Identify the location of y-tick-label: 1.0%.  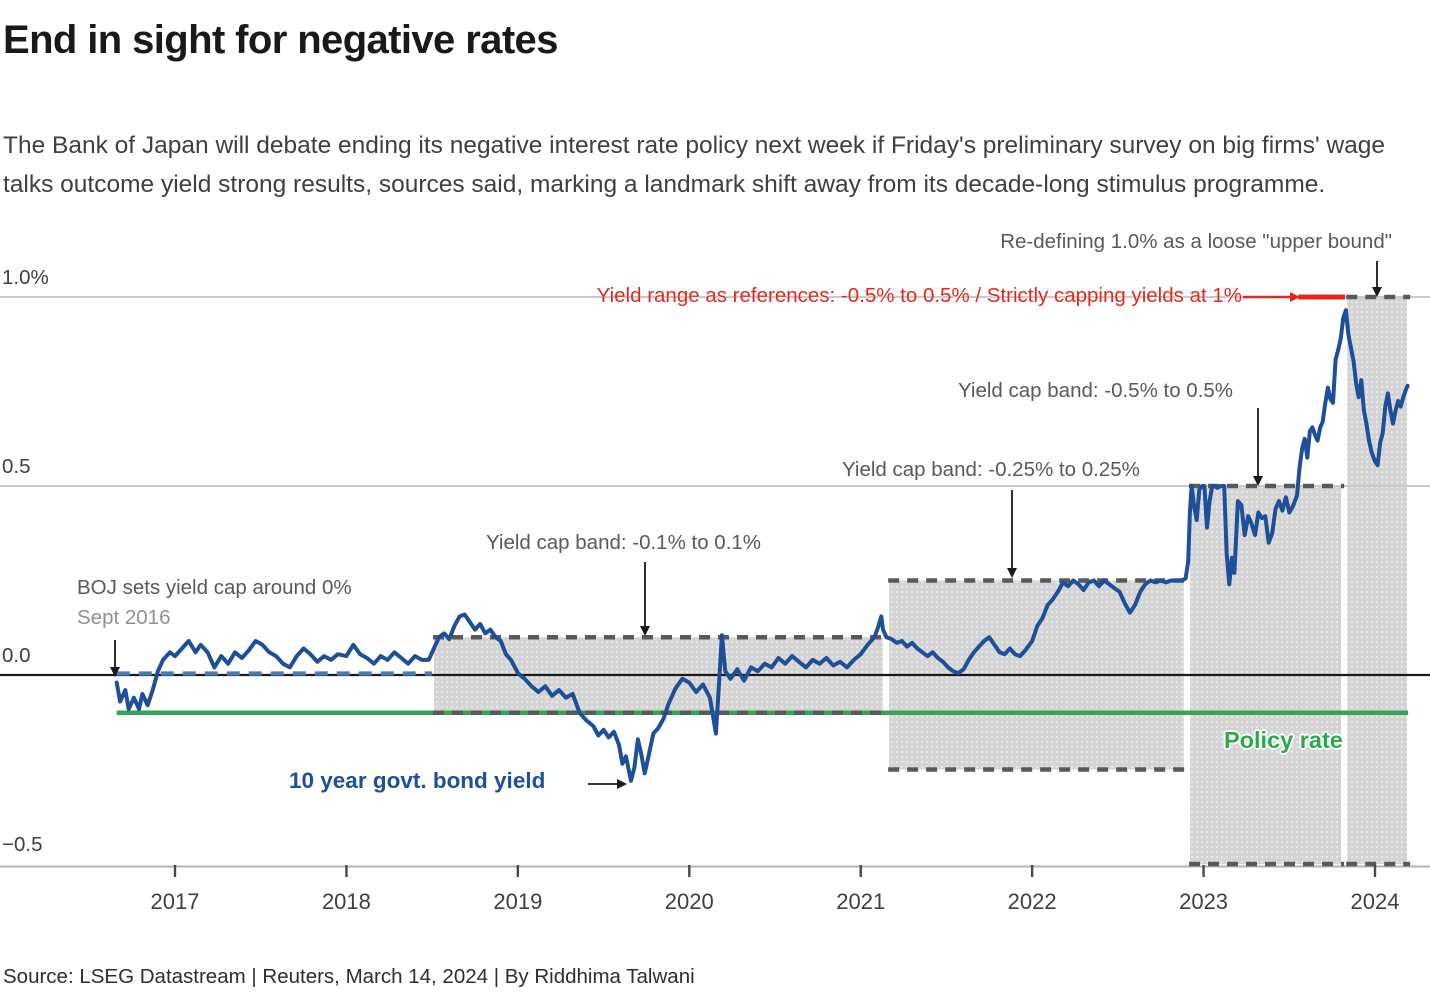
(25, 277).